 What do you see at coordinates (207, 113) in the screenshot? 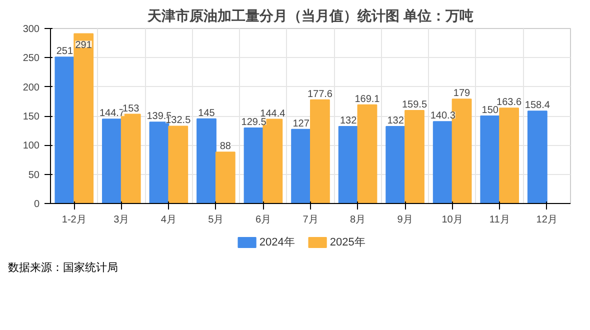
I see `data-label: 145` at bounding box center [207, 113].